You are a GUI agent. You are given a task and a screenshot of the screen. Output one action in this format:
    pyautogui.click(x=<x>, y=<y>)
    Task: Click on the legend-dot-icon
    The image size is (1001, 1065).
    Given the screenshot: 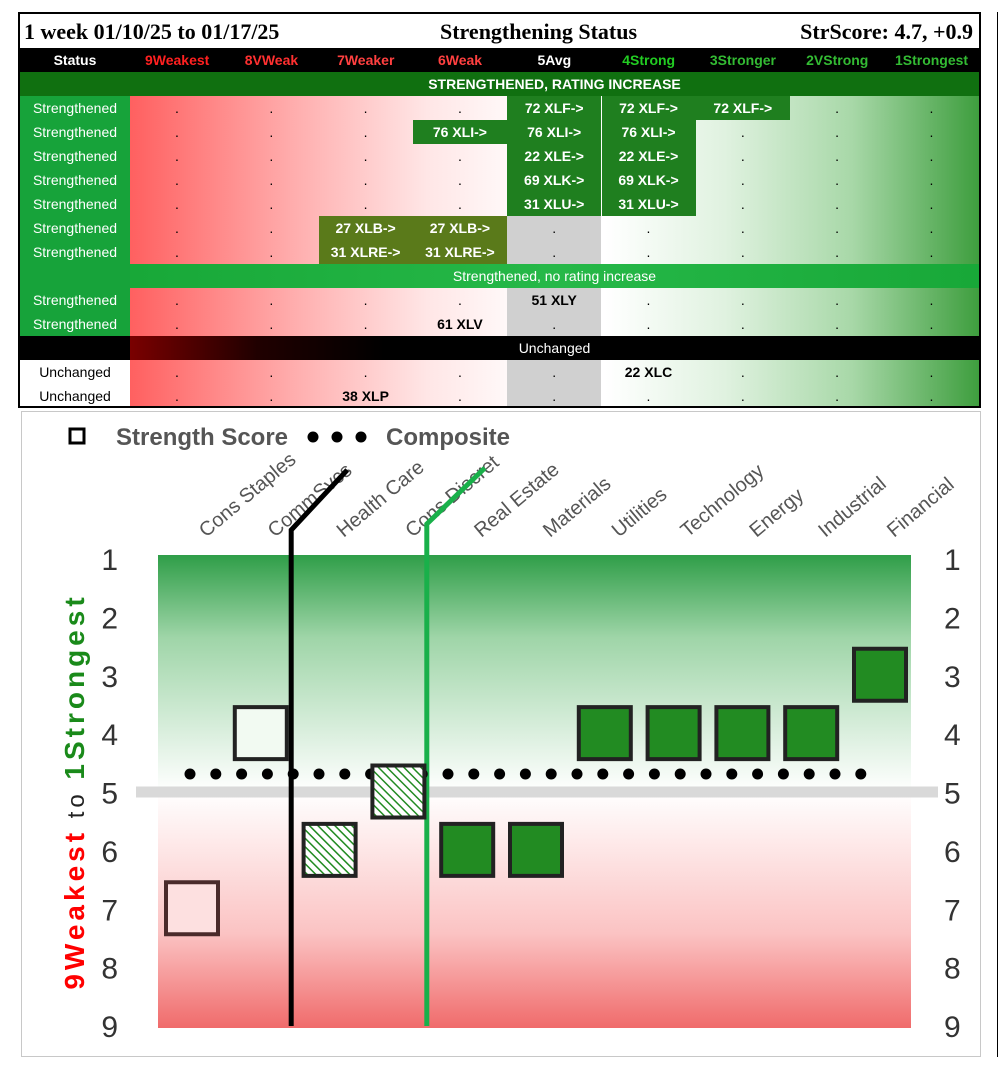 What is the action you would take?
    pyautogui.click(x=313, y=437)
    